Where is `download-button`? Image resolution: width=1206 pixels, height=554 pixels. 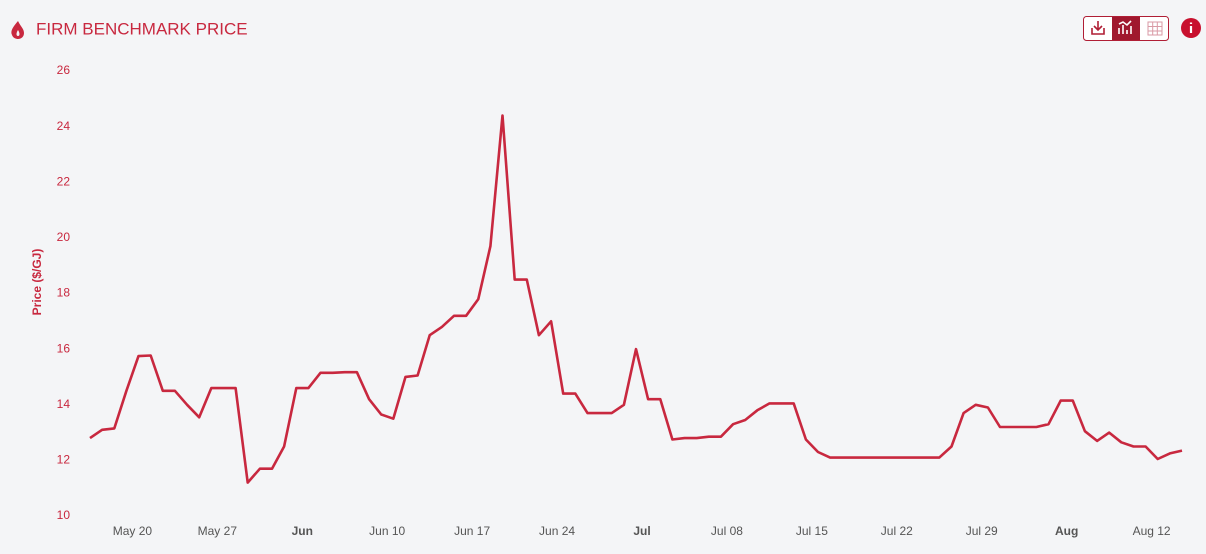 download-button is located at coordinates (1098, 28).